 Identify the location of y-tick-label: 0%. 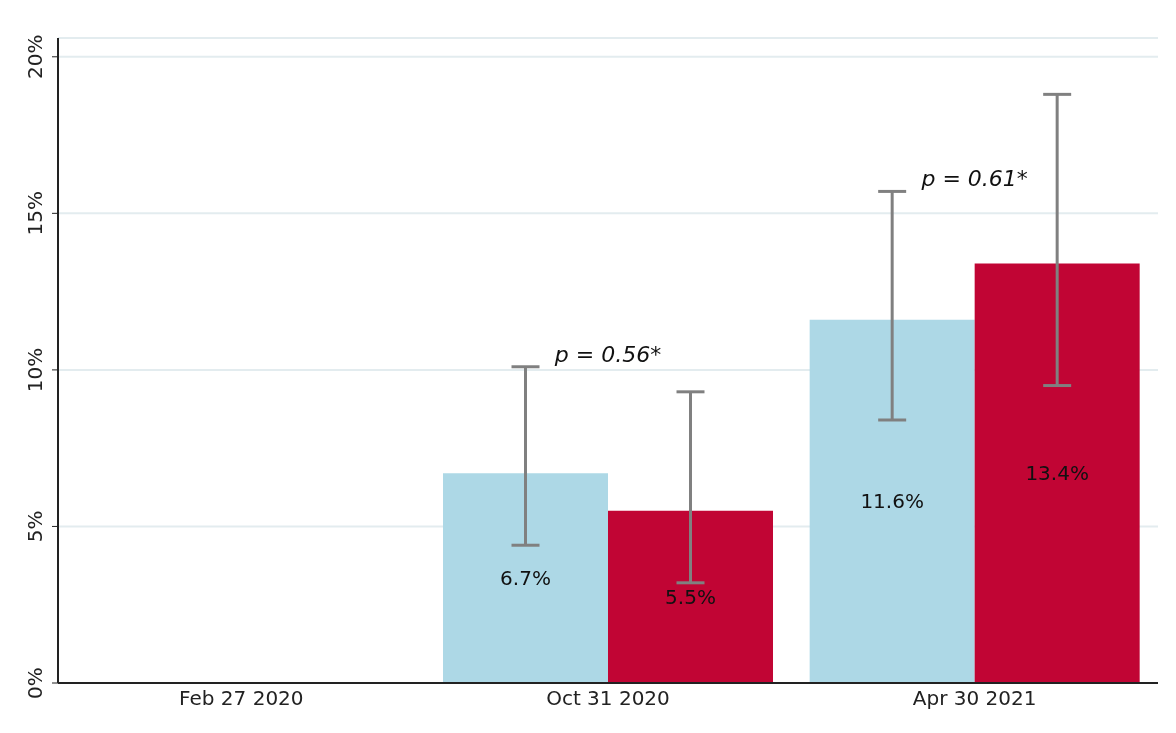
(35, 683).